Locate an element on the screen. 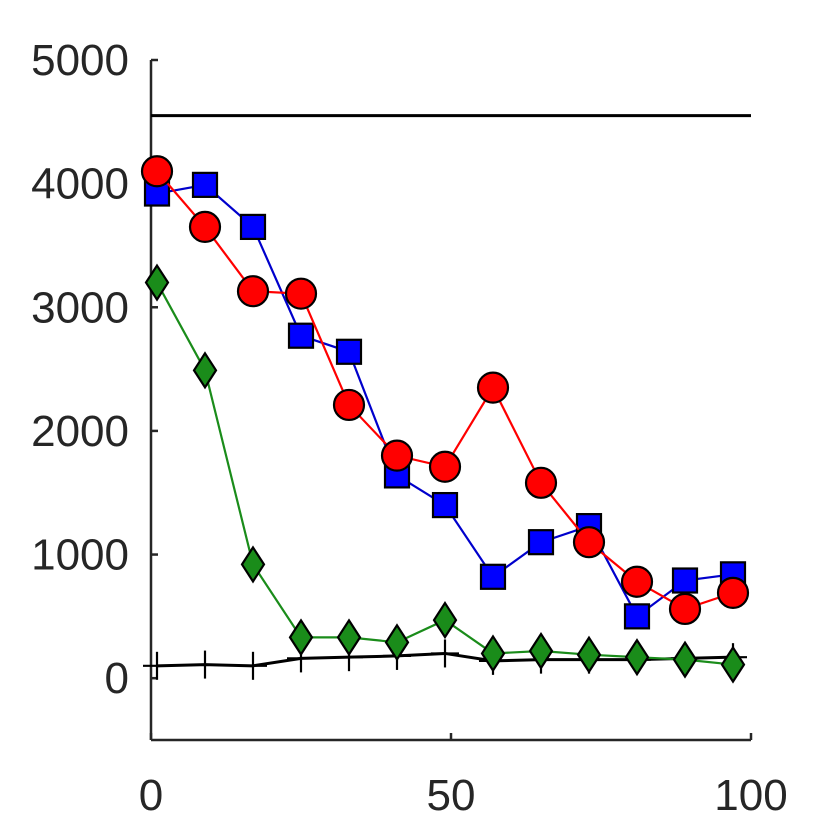  x-tick-label: 0 is located at coordinates (151, 795).